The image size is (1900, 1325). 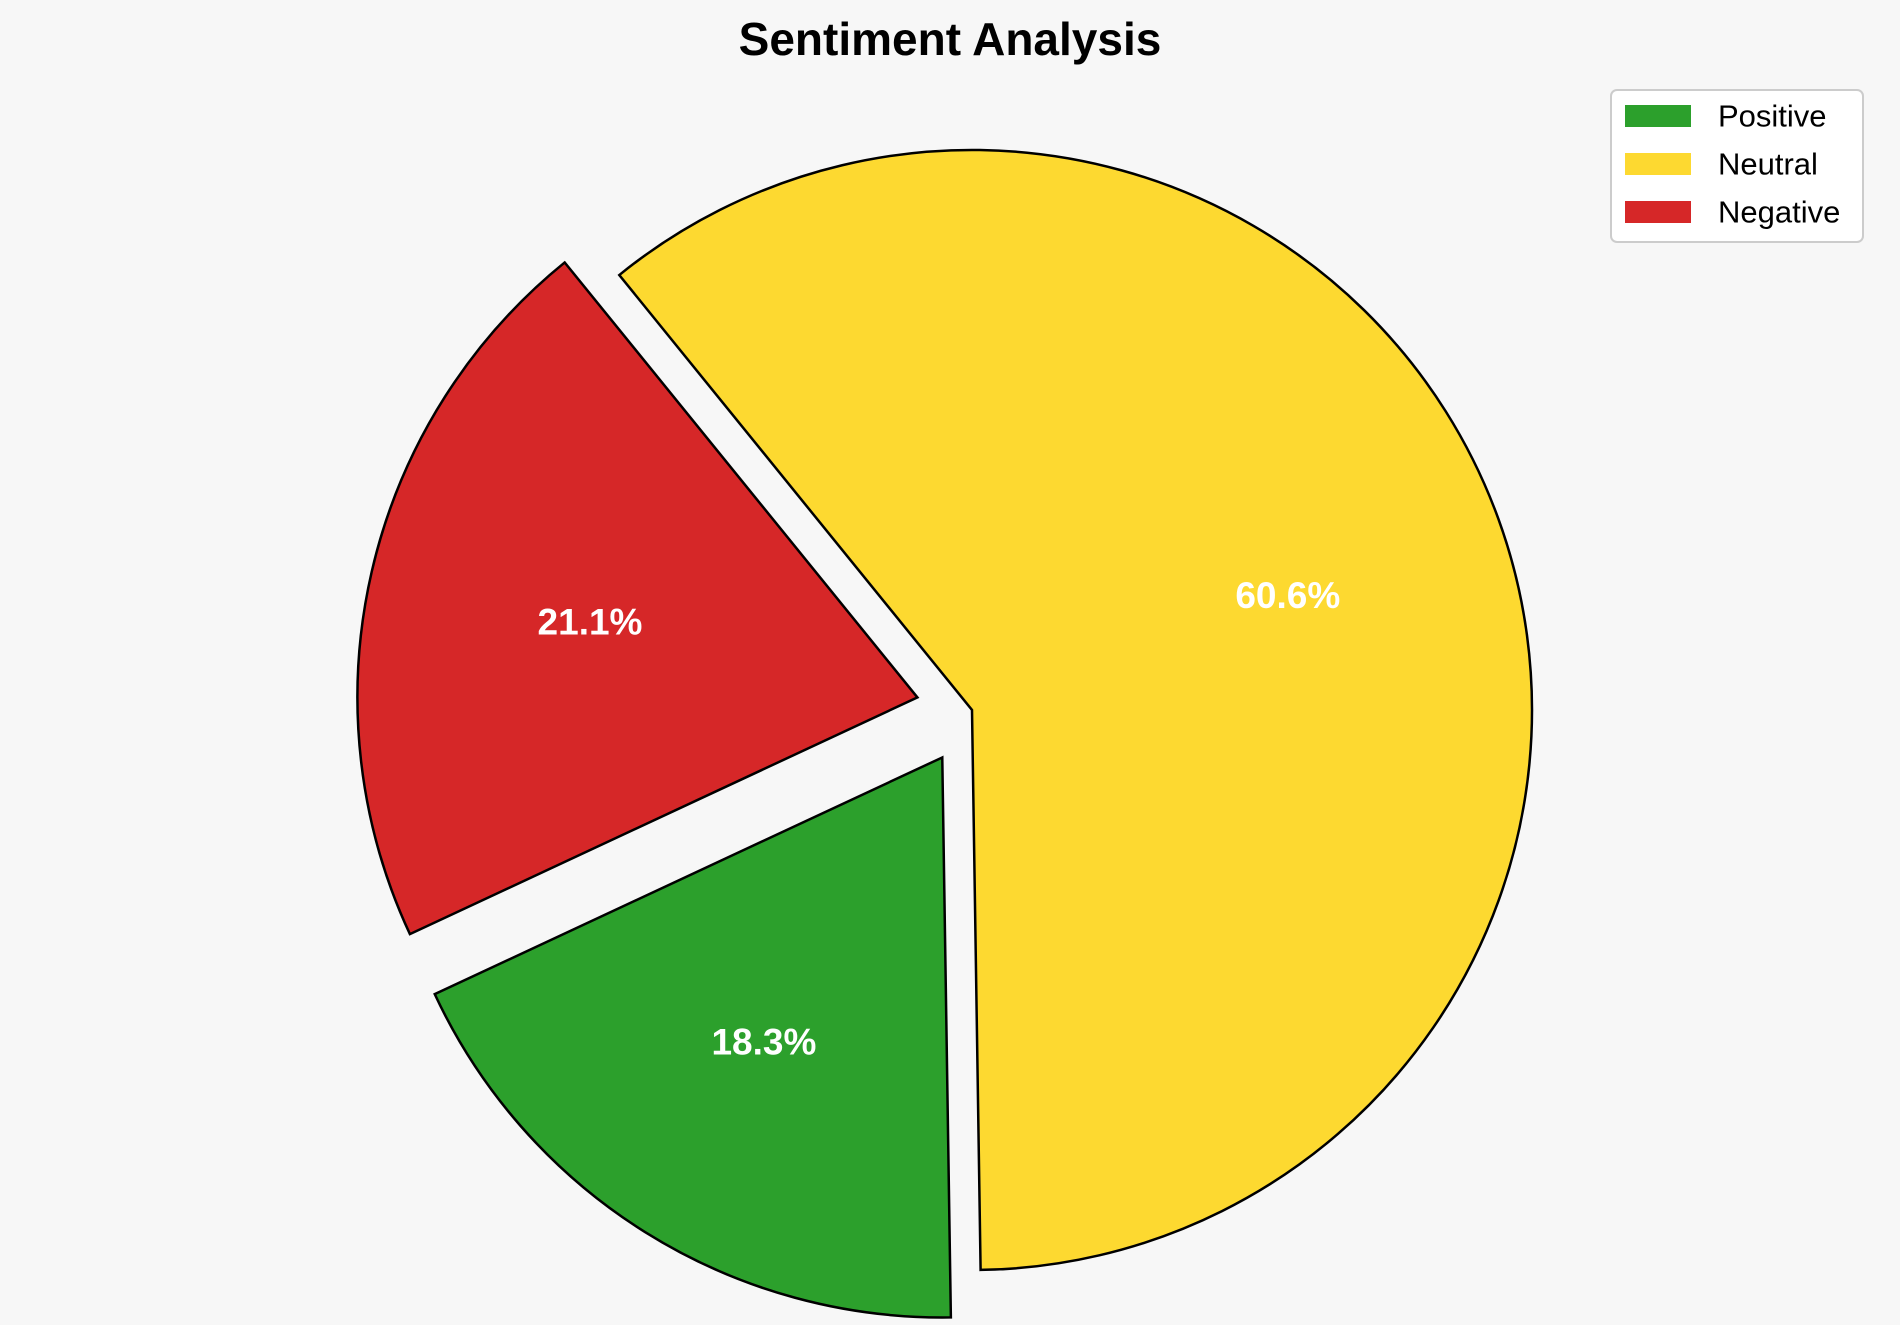 What do you see at coordinates (1768, 164) in the screenshot?
I see `legend-label-neutral: Neutral` at bounding box center [1768, 164].